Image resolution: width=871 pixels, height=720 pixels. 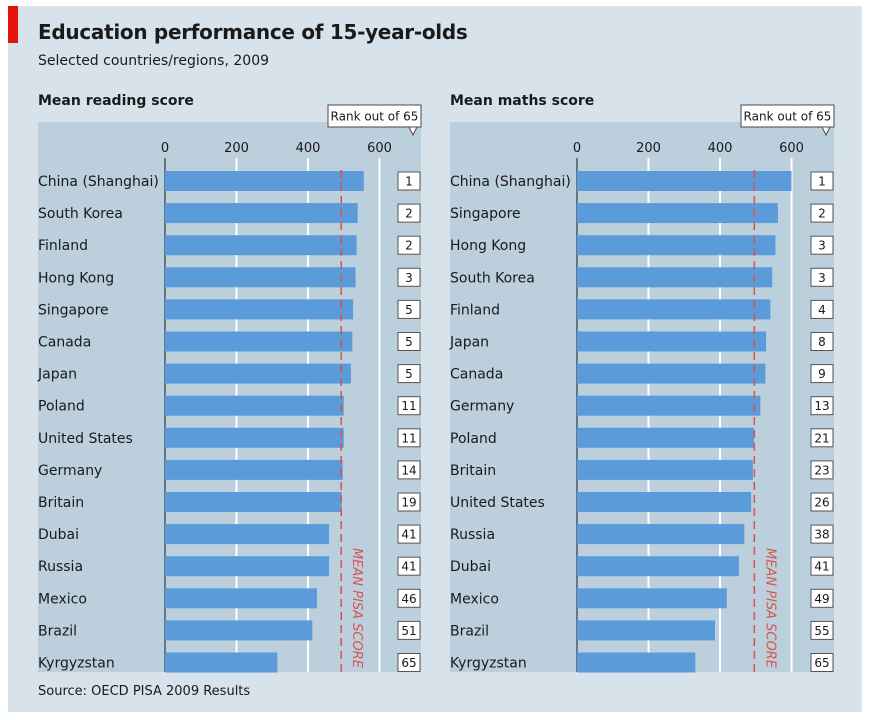 What do you see at coordinates (522, 101) in the screenshot?
I see `panel-title: Mean maths score` at bounding box center [522, 101].